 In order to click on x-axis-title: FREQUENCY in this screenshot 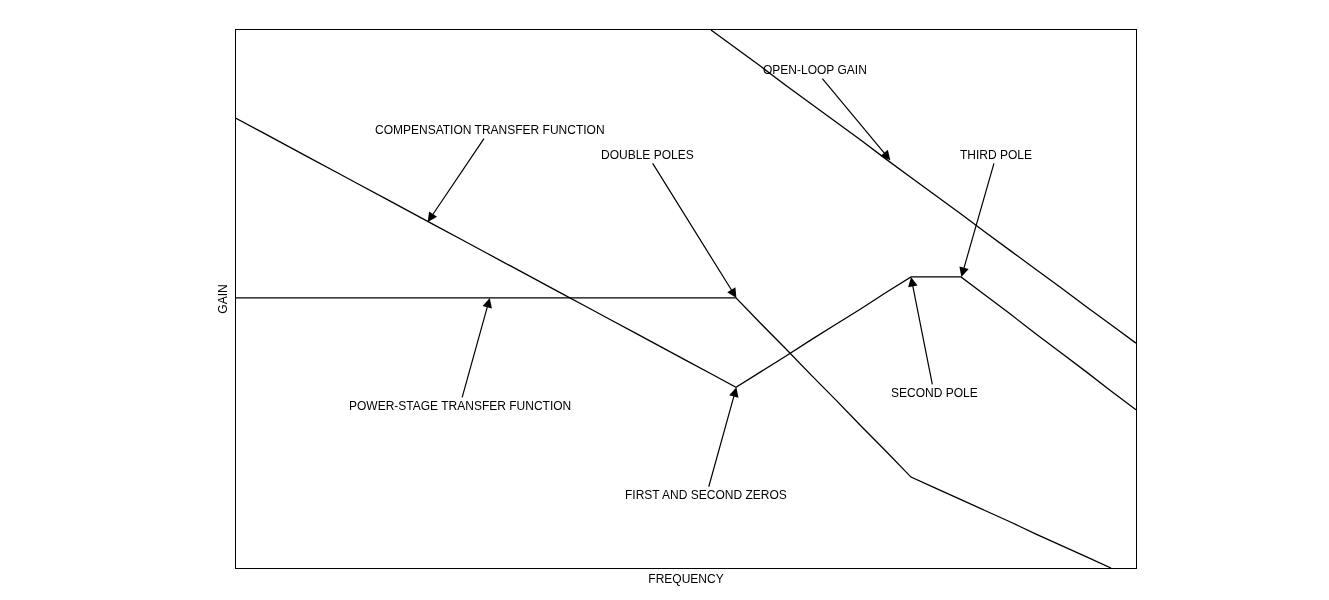, I will do `click(686, 579)`.